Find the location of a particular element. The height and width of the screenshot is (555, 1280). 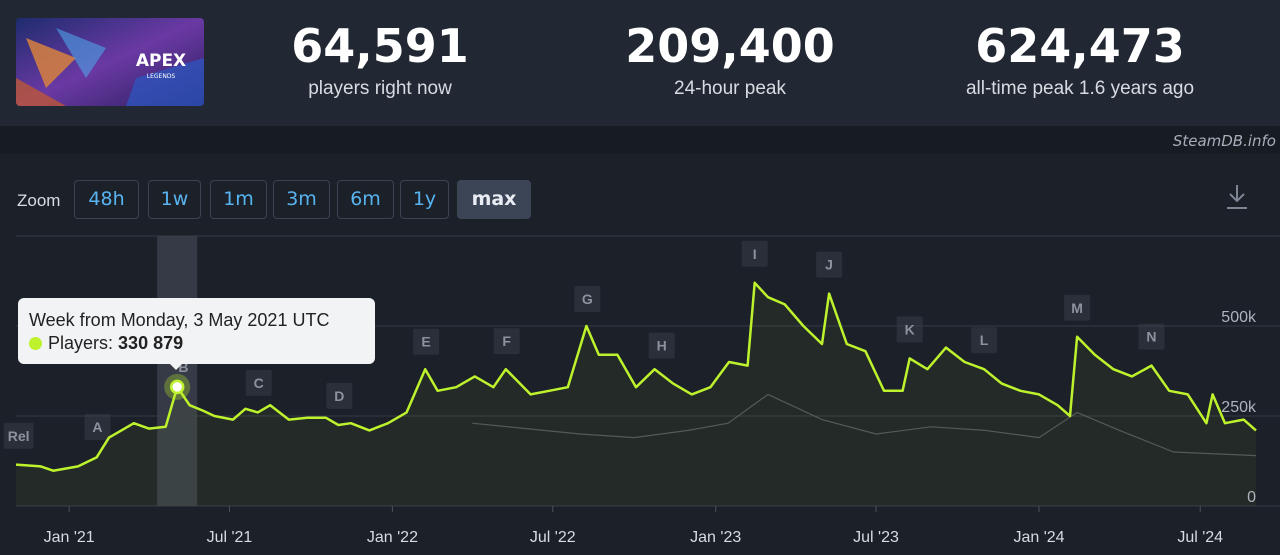

x-tick-label: Jul '24 is located at coordinates (1200, 537).